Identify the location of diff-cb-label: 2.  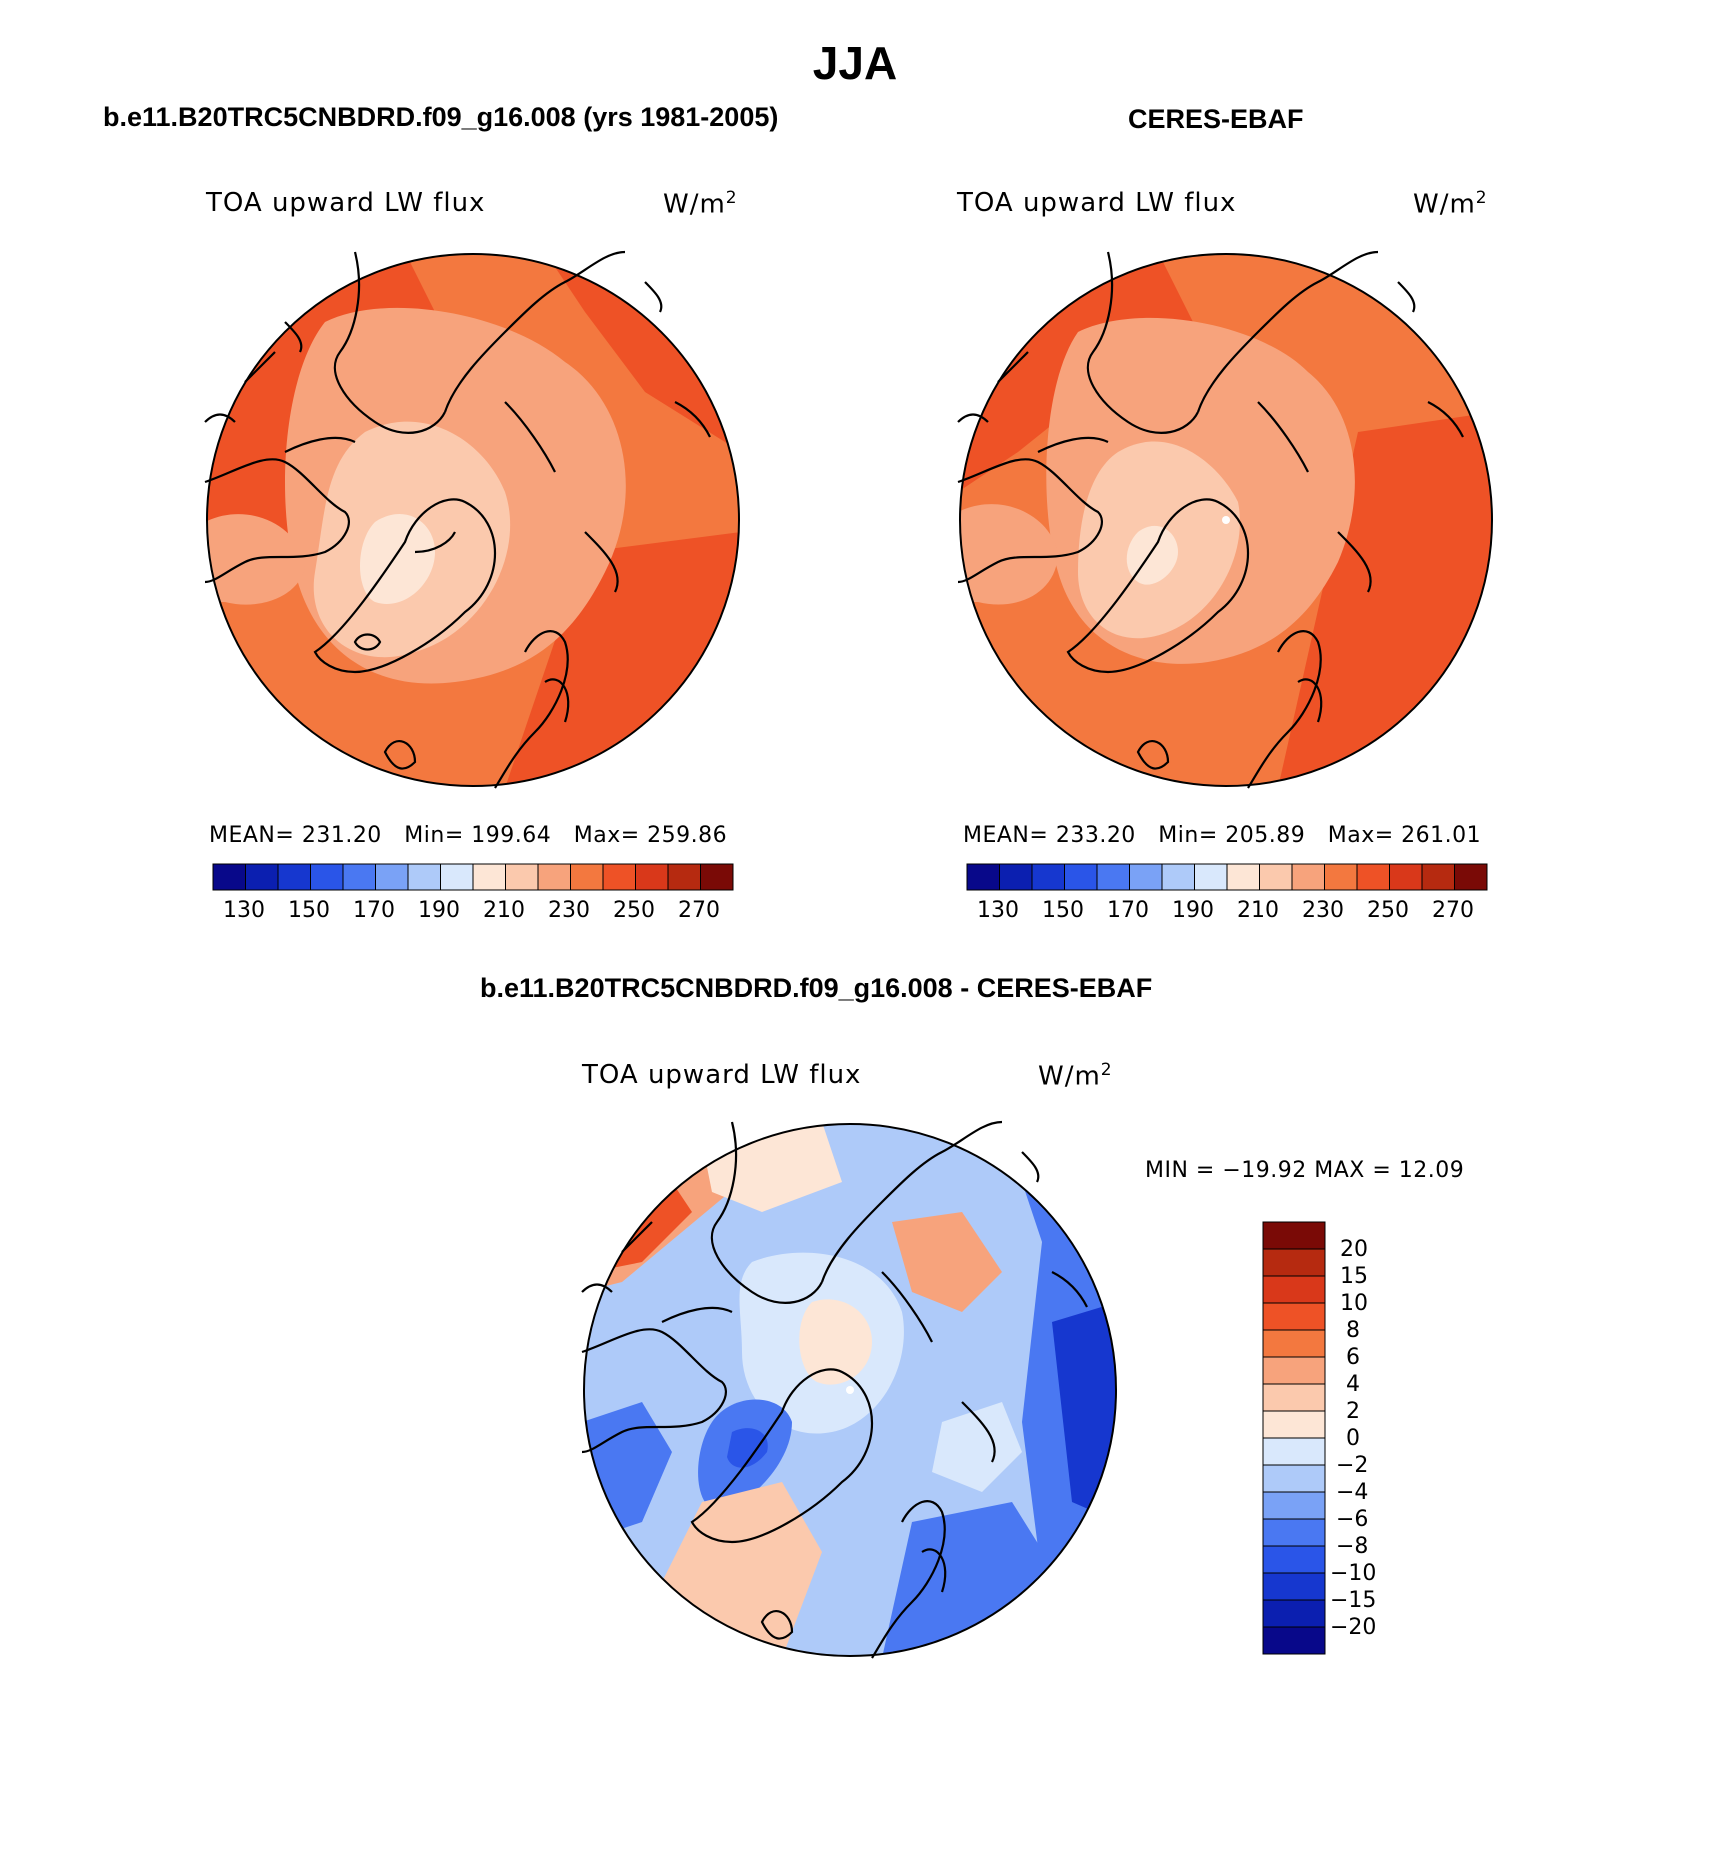
(1353, 1411).